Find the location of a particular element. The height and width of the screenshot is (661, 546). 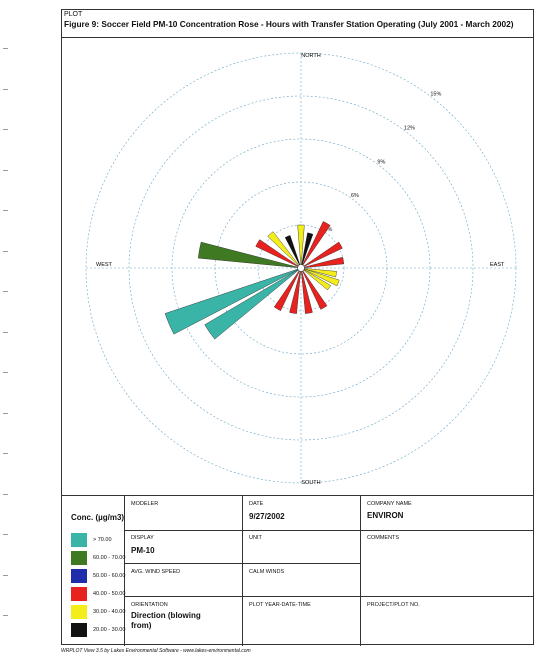

legend-label: > 70.00 is located at coordinates (102, 540).